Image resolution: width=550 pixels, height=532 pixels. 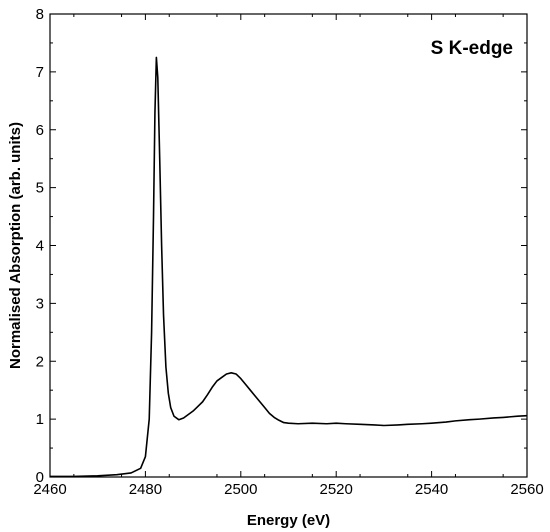 What do you see at coordinates (40, 246) in the screenshot?
I see `y-tick-label: 4` at bounding box center [40, 246].